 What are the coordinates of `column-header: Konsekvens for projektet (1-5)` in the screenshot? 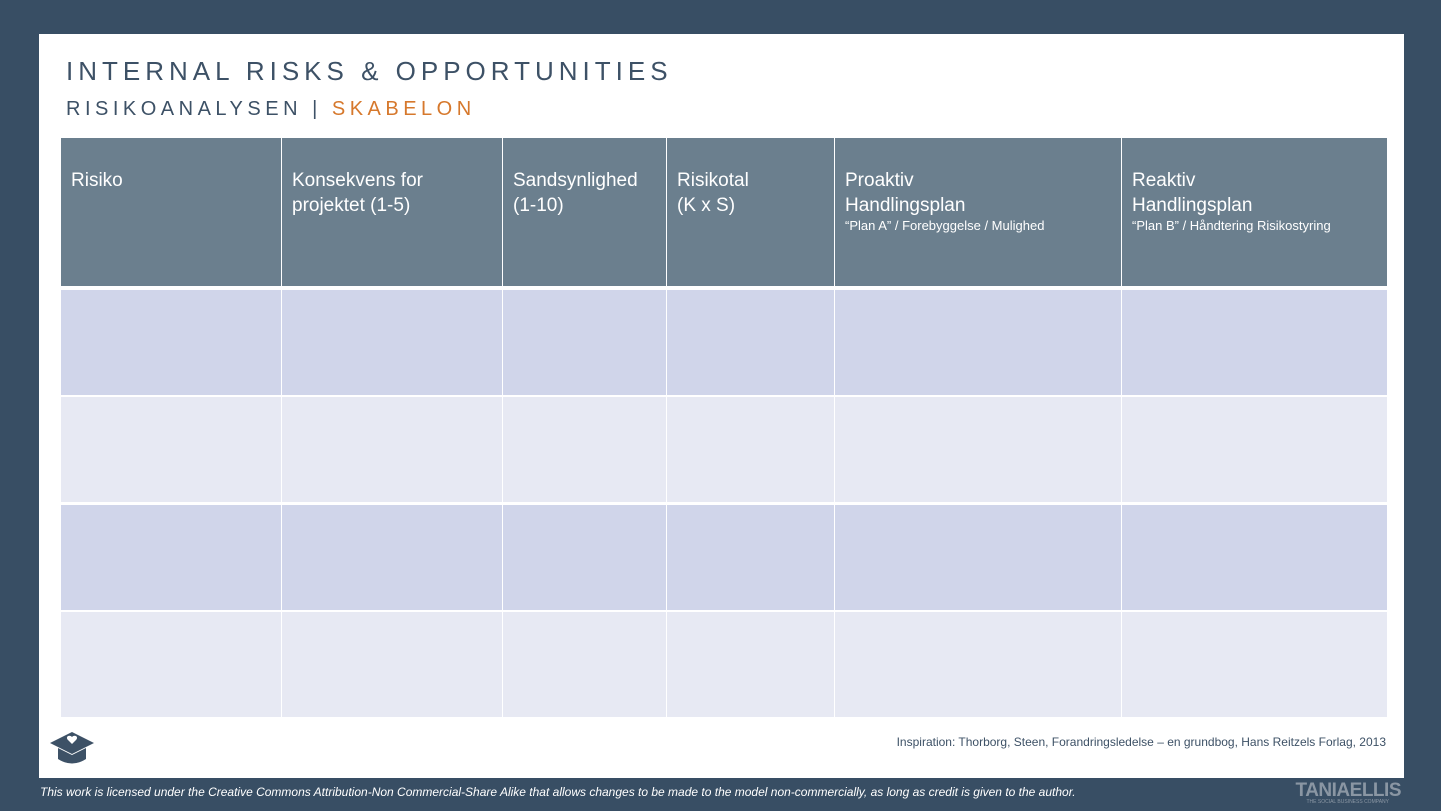 It's located at (392, 212).